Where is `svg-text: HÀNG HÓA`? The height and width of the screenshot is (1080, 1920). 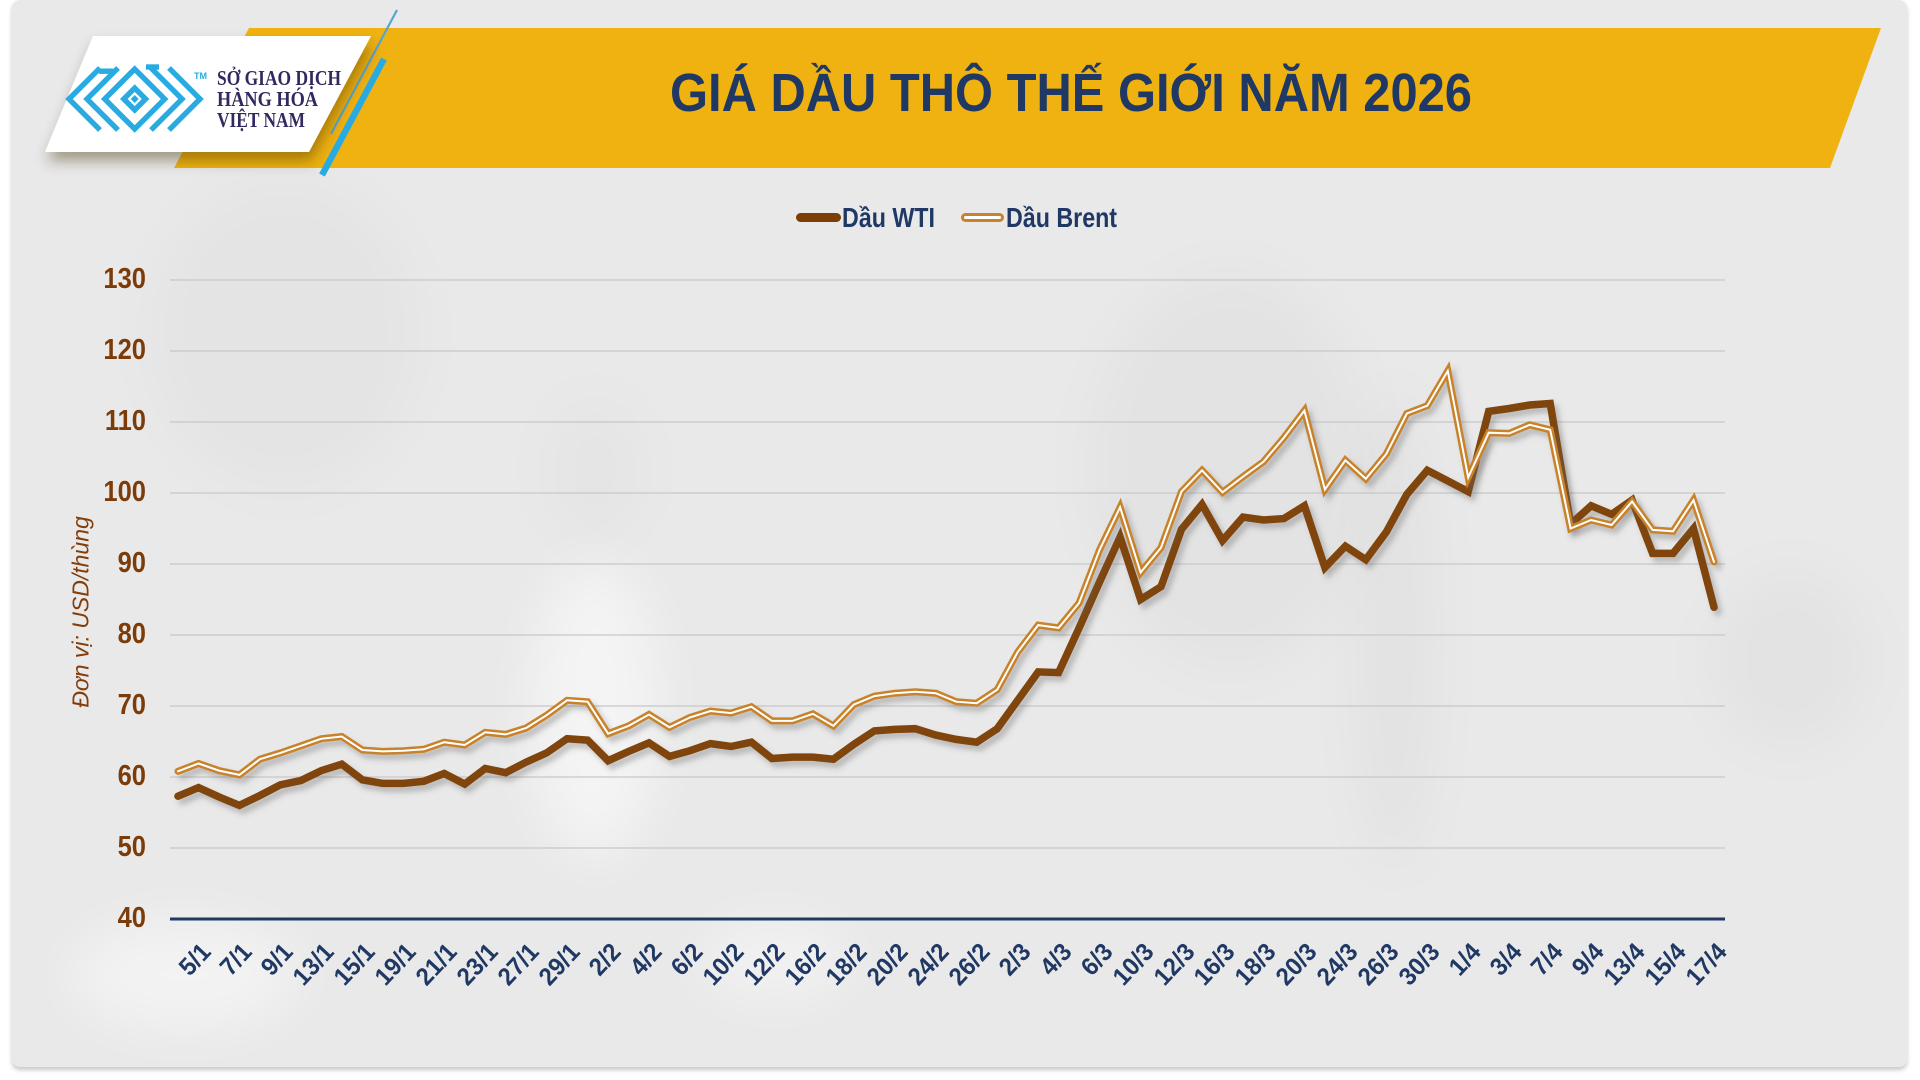 svg-text: HÀNG HÓA is located at coordinates (268, 99).